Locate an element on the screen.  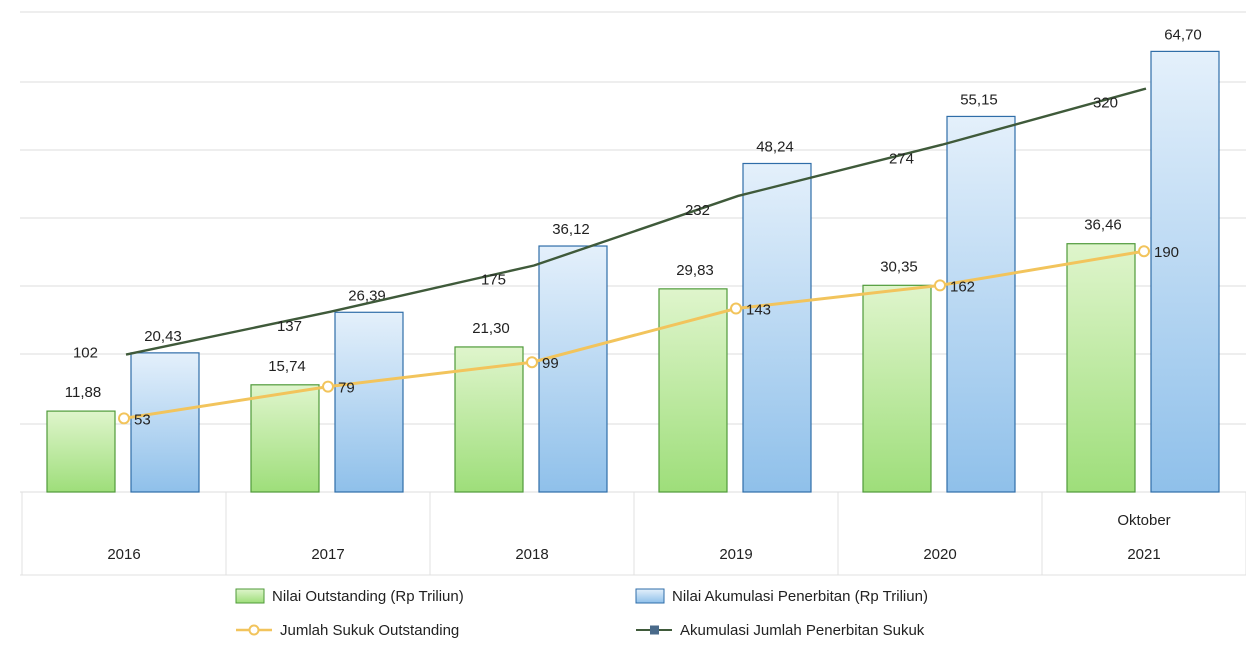
category-label: 2021 is located at coordinates (1143, 554).